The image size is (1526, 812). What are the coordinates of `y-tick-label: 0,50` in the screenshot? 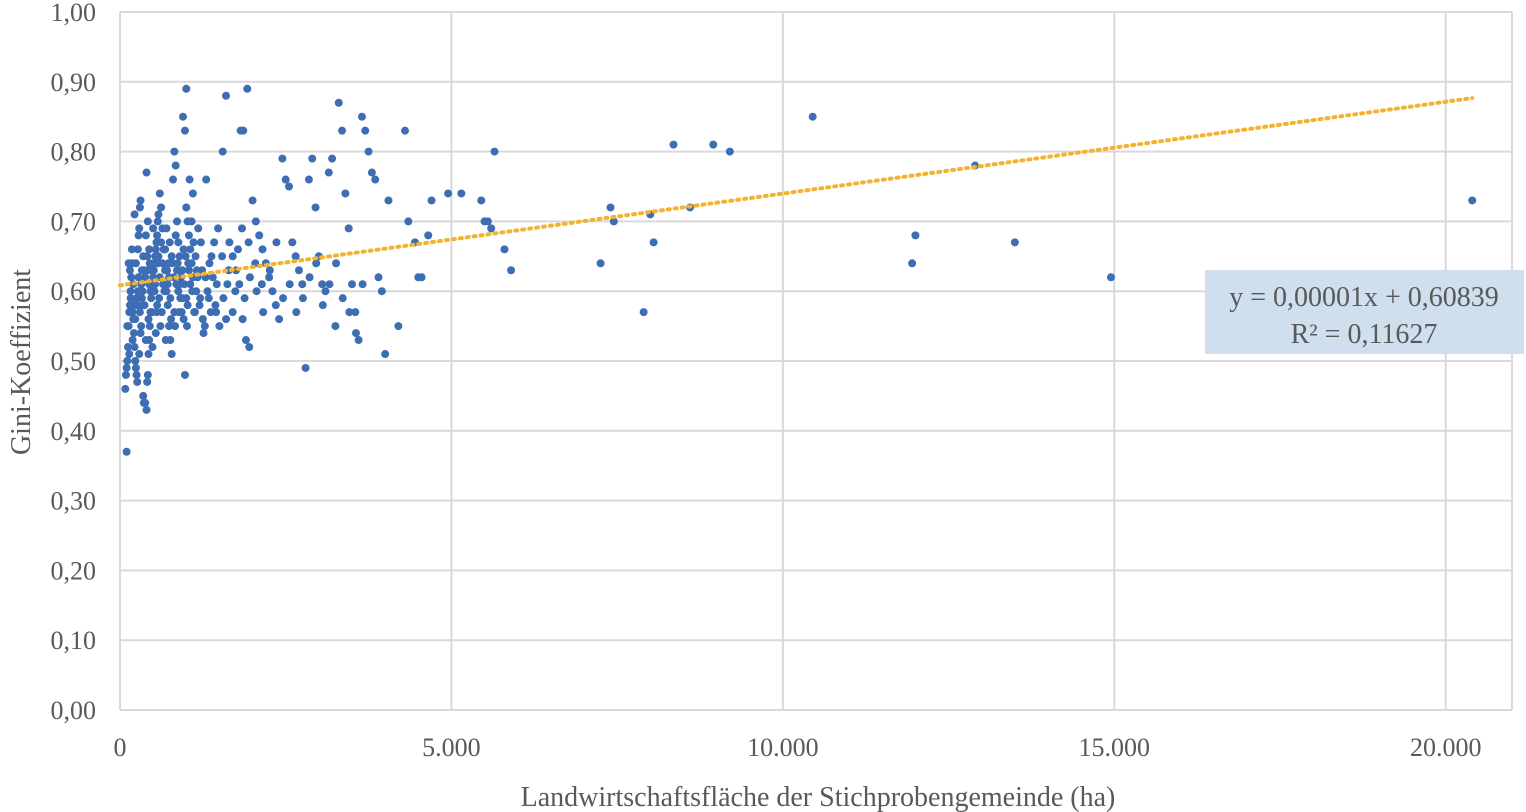 It's located at (74, 361).